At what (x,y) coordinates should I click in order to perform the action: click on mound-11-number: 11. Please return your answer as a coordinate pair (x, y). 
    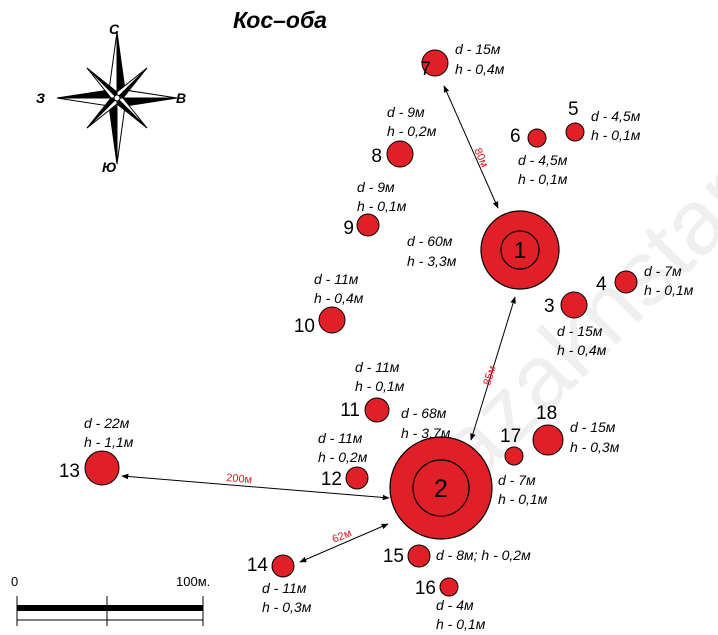
    Looking at the image, I should click on (350, 410).